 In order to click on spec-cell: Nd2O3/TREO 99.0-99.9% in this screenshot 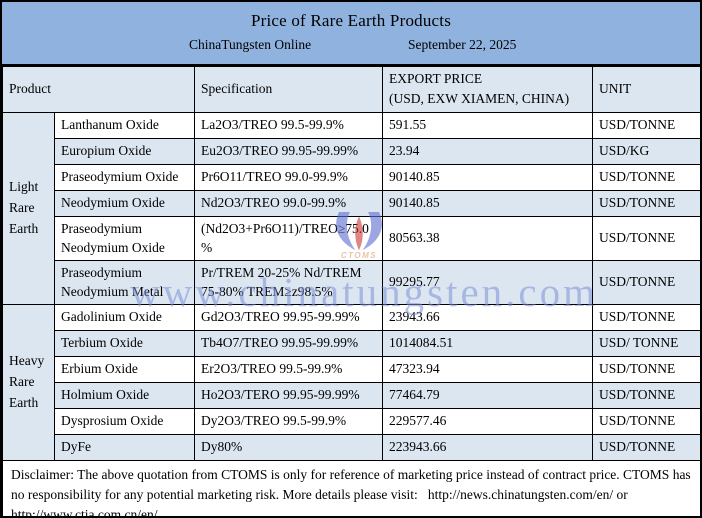, I will do `click(288, 203)`.